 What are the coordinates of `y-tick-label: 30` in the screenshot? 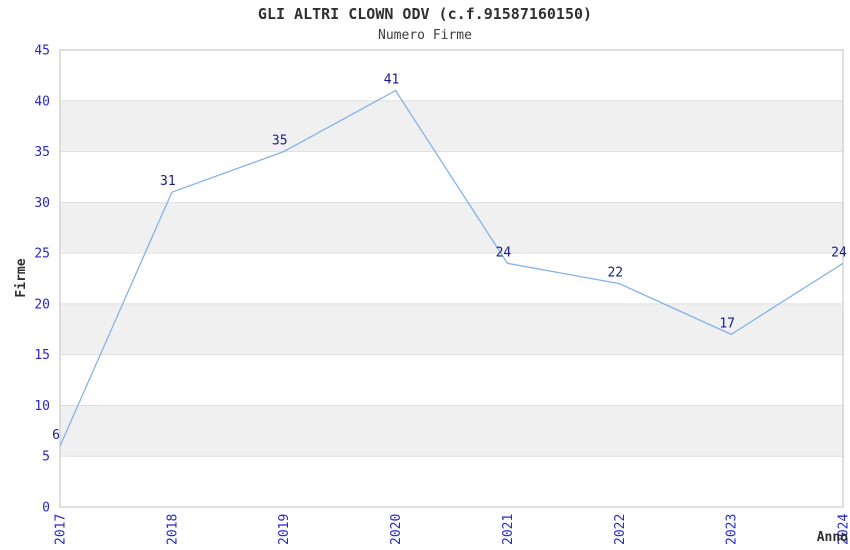 It's located at (42, 203).